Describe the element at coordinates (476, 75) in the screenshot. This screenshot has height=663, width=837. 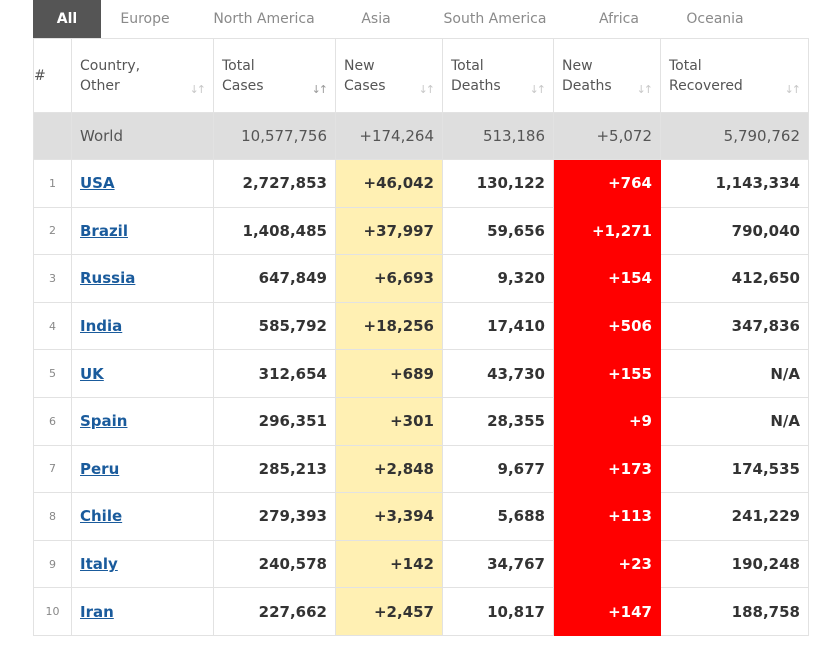
I see `header-total-deaths-label: Total Deaths` at that location.